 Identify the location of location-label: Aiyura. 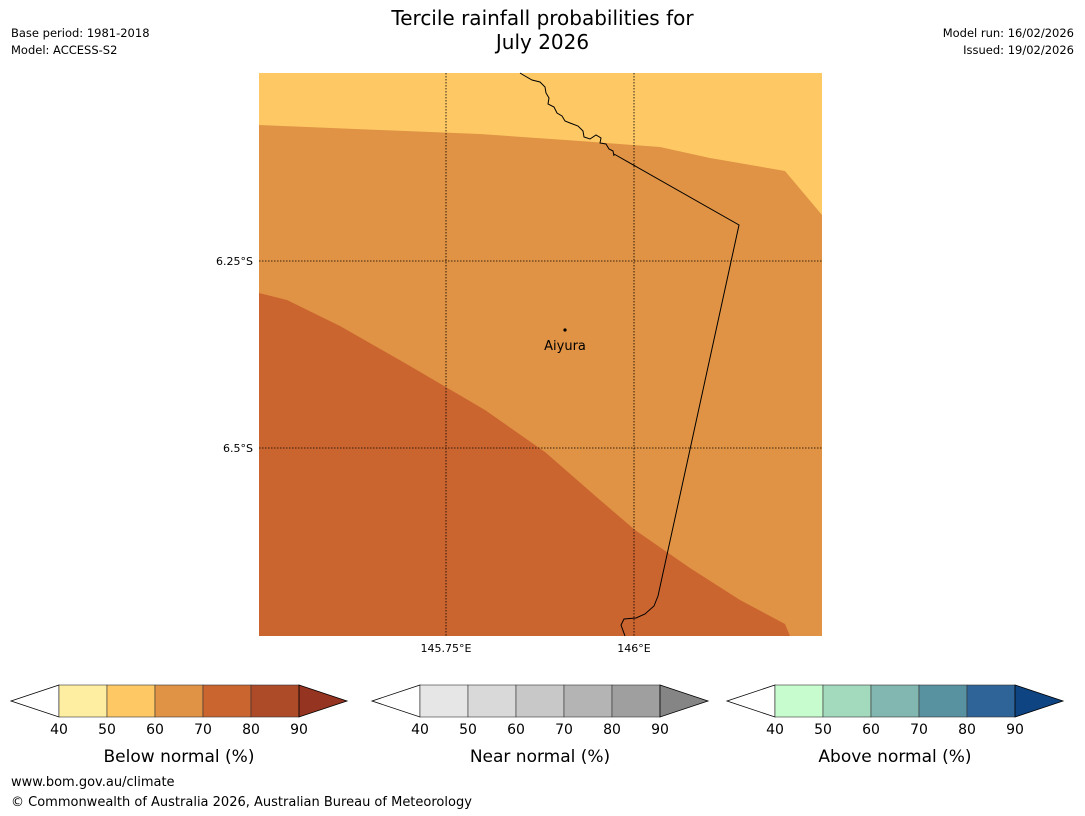
(565, 346).